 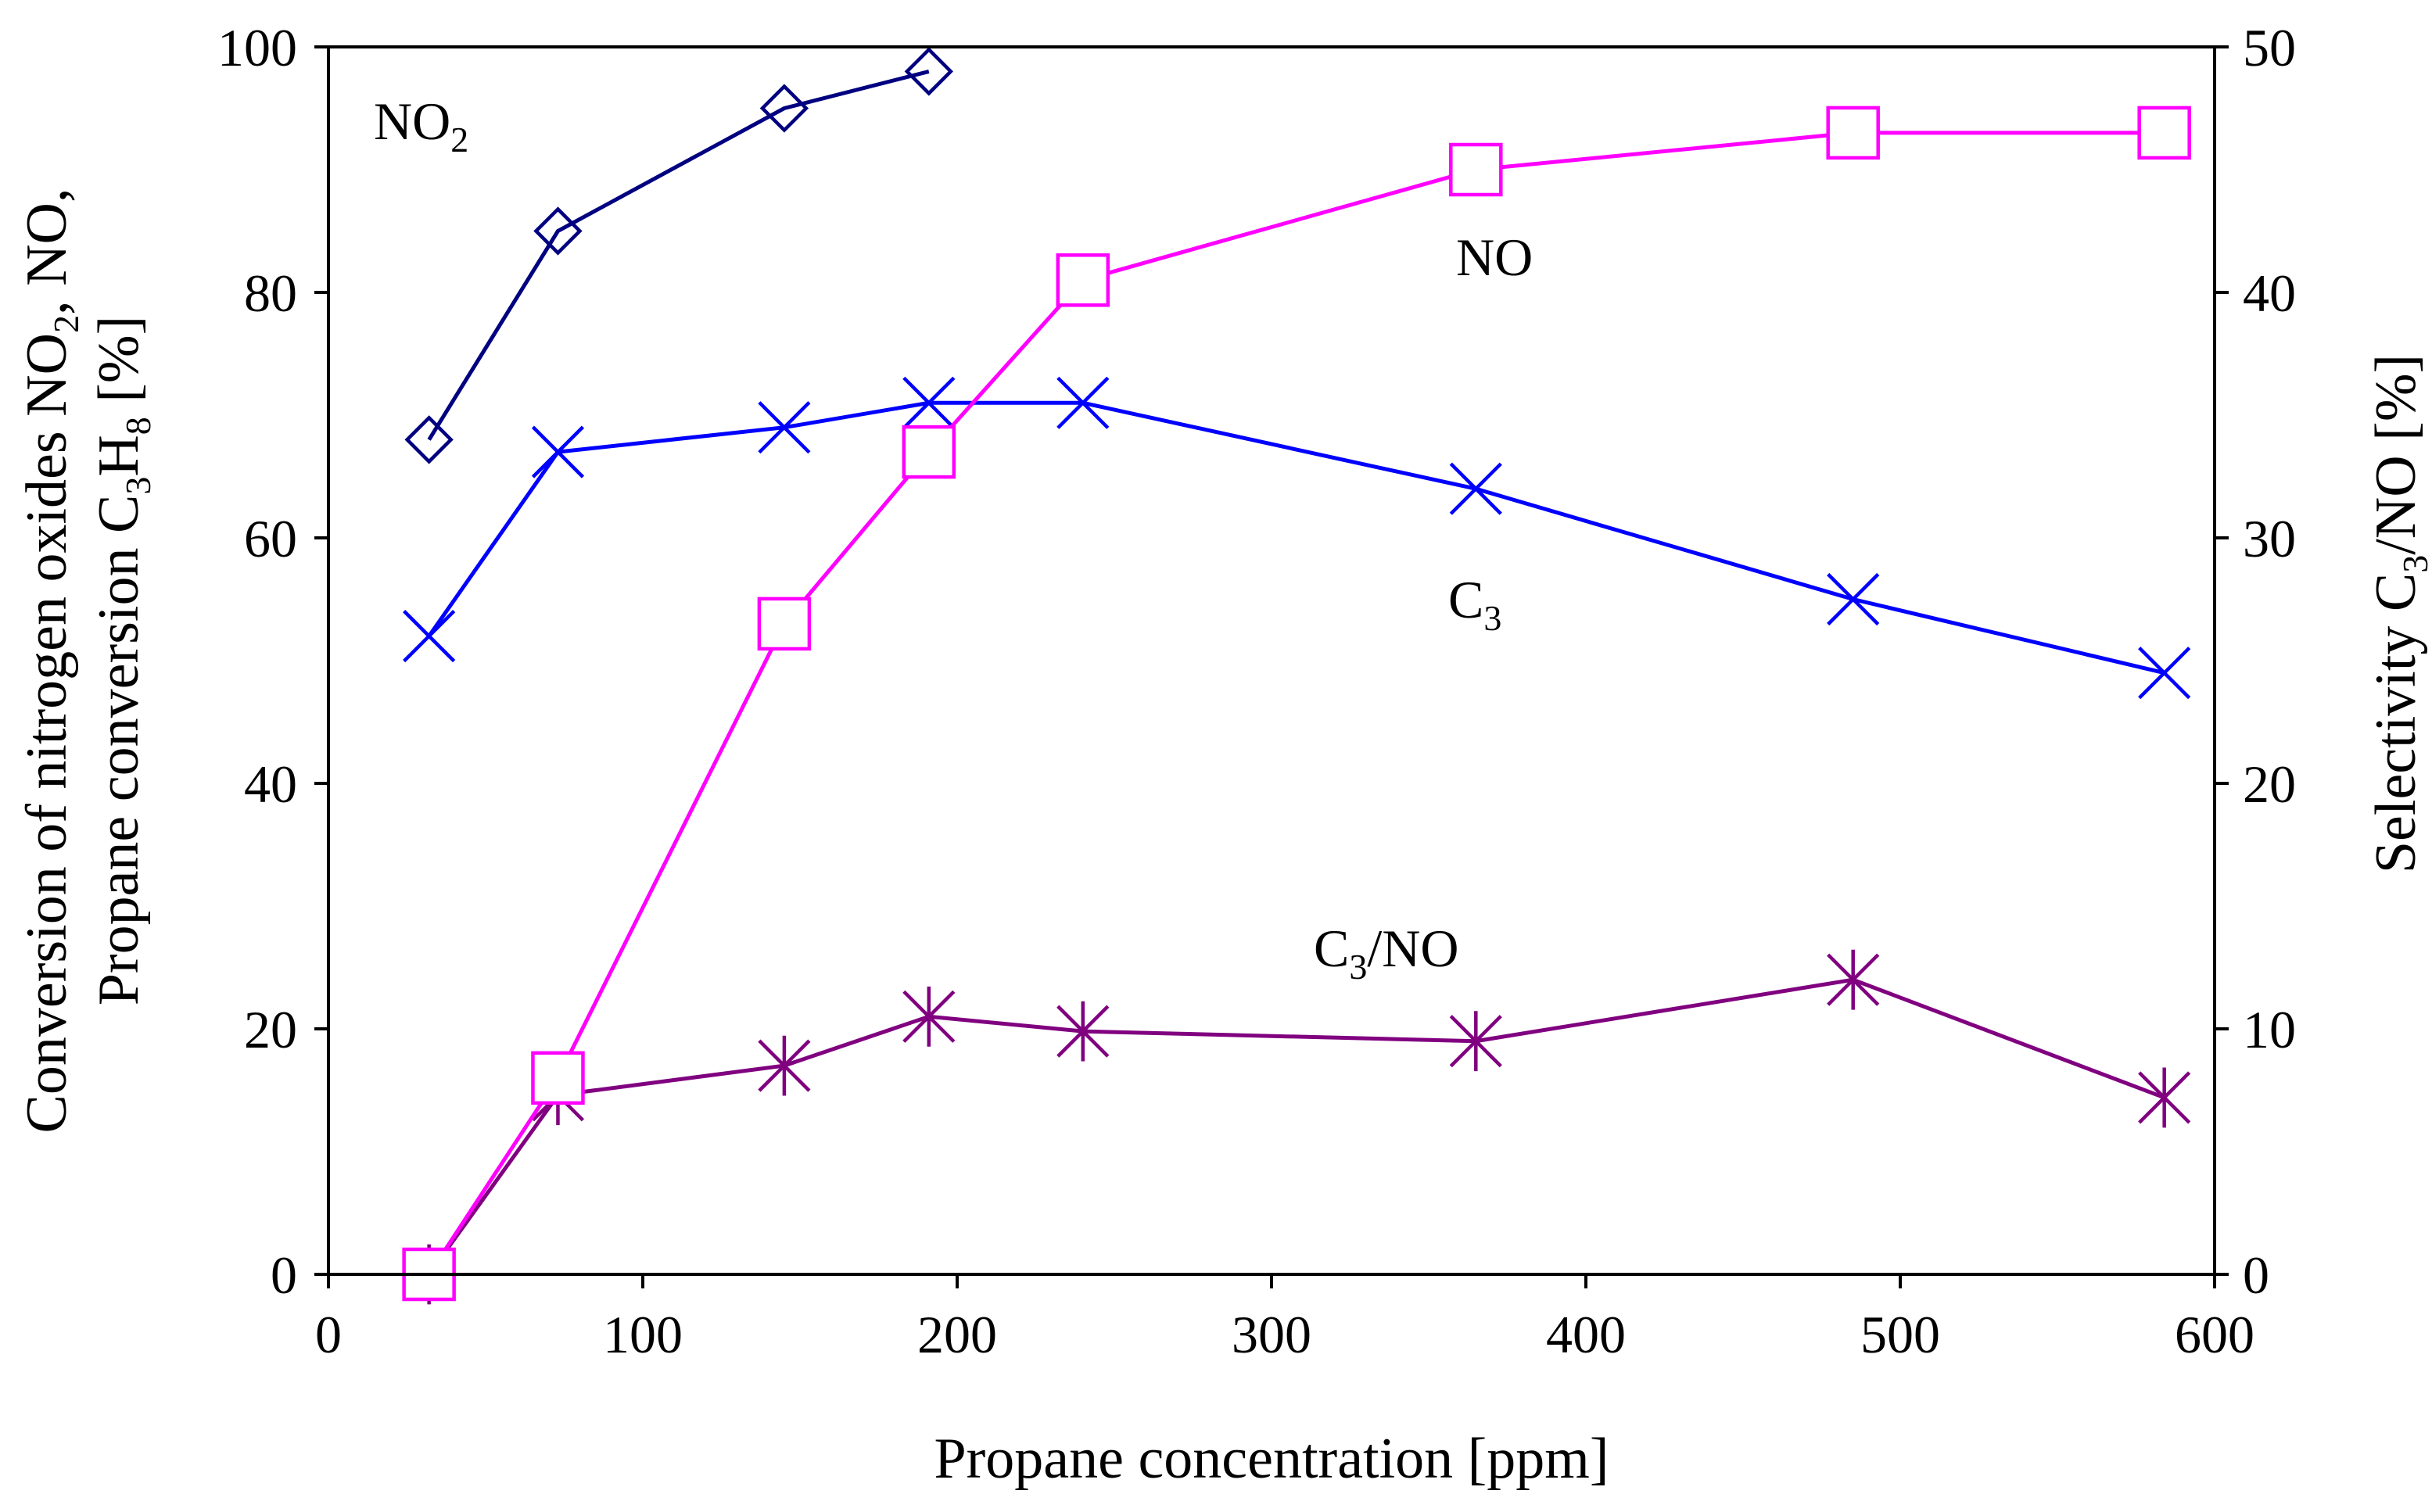 I want to click on y-right-tick-label: 40, so click(x=2269, y=293).